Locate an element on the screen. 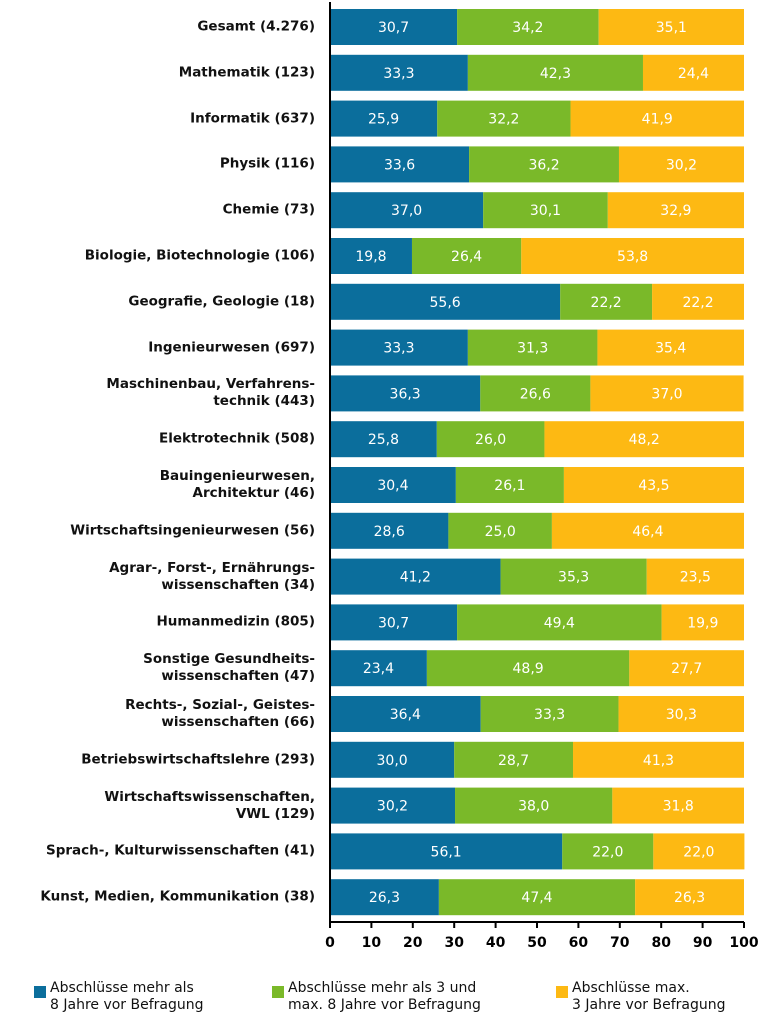  x-tick-label: 30 is located at coordinates (454, 943).